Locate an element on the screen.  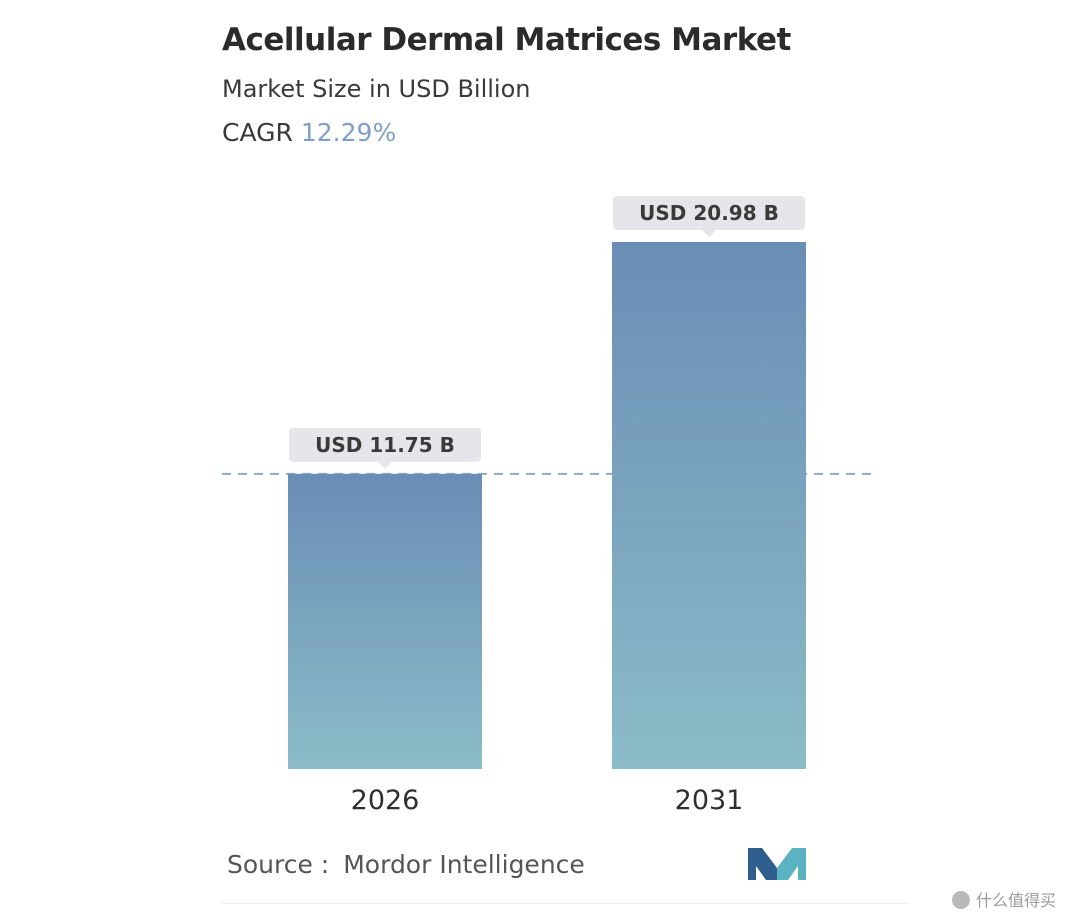
cagr-value: 12.29% is located at coordinates (348, 132).